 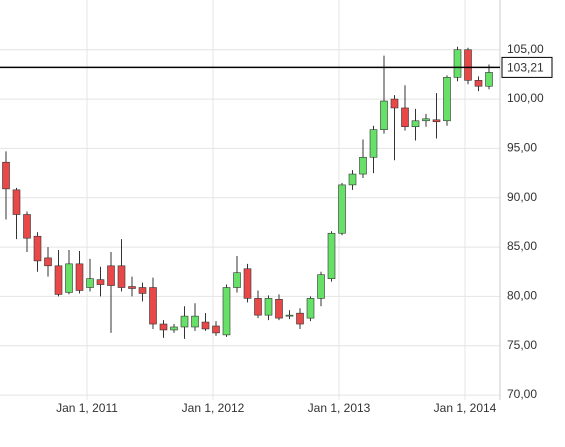 I want to click on reference-label: 103,21, so click(x=525, y=68).